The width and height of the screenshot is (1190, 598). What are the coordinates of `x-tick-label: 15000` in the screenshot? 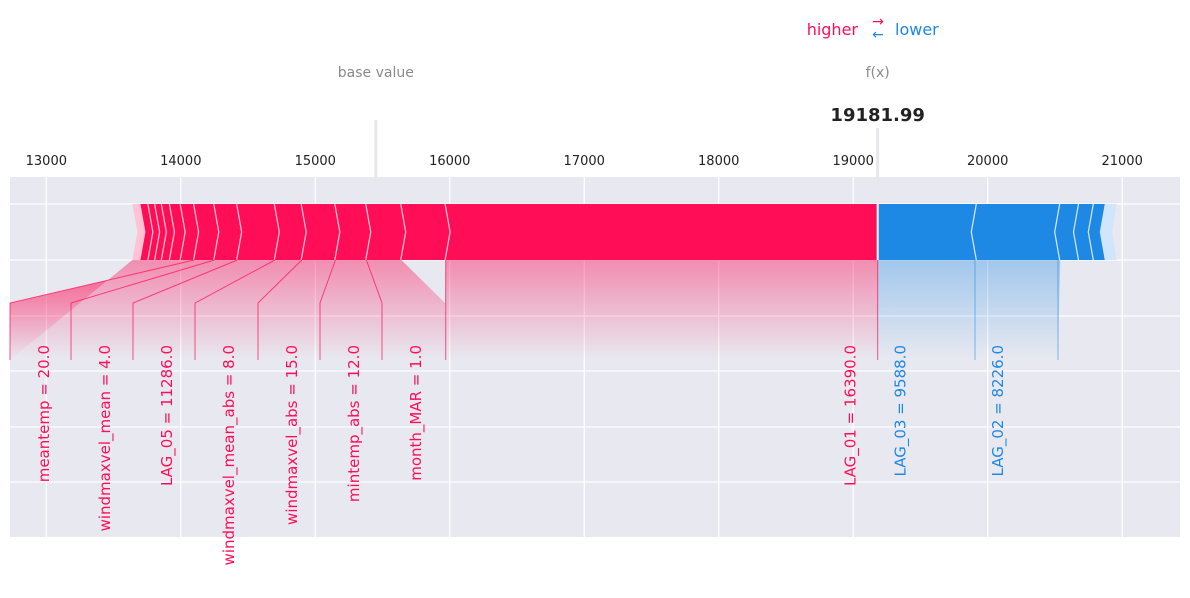 It's located at (315, 161).